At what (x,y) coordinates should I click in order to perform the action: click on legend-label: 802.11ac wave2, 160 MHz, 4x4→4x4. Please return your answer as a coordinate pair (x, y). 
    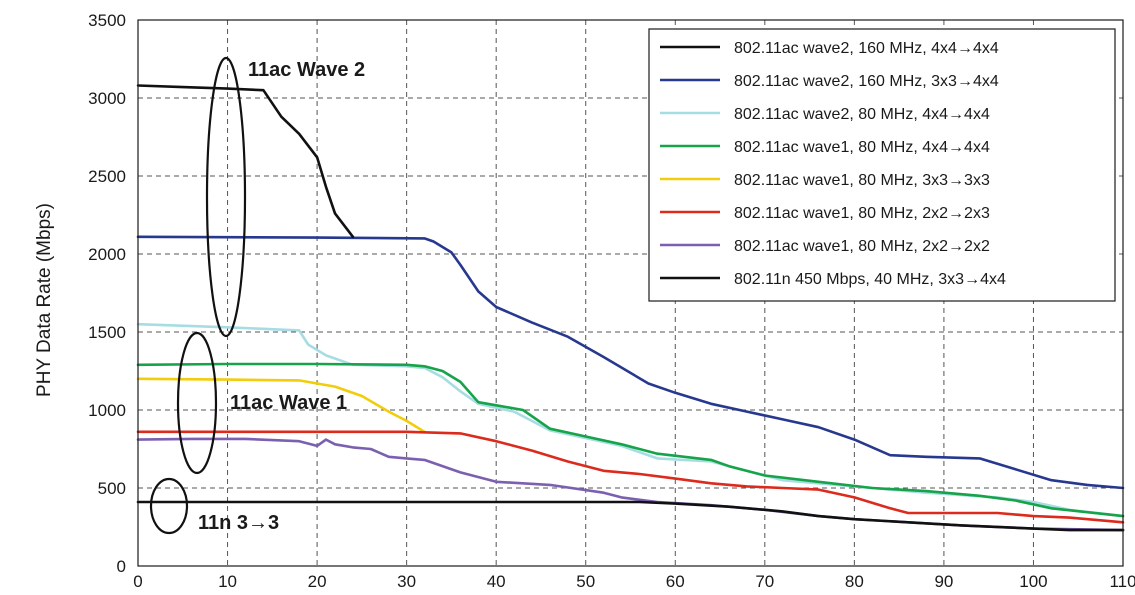
    Looking at the image, I should click on (866, 48).